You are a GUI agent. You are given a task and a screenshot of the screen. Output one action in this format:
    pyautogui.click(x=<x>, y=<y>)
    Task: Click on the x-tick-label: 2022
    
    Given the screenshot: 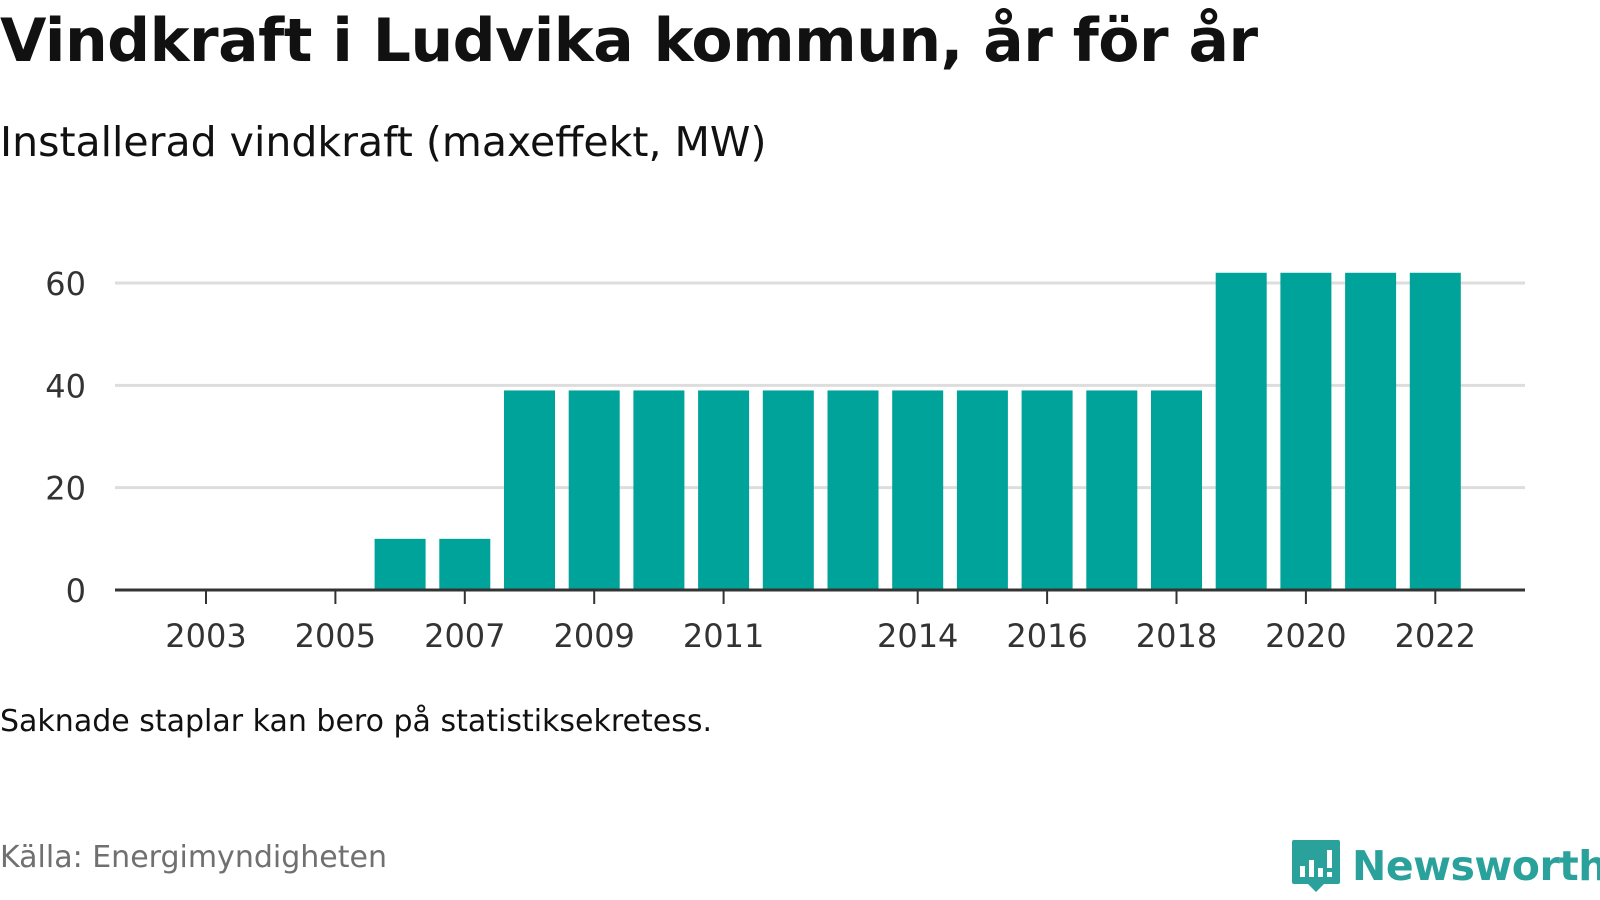 What is the action you would take?
    pyautogui.click(x=1435, y=636)
    